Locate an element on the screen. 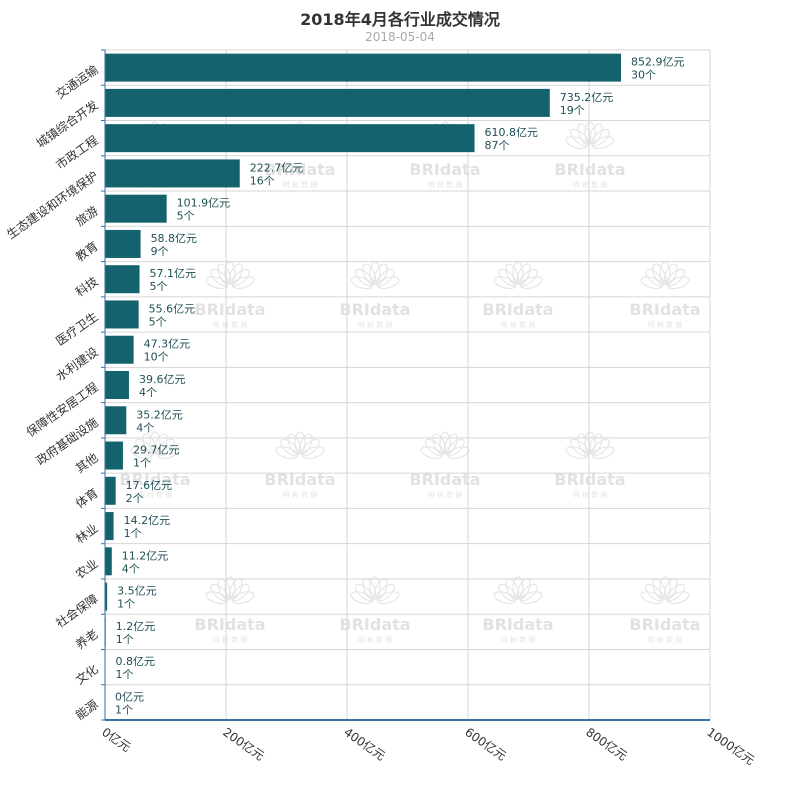  y-tick-label: 教育 is located at coordinates (86, 251).